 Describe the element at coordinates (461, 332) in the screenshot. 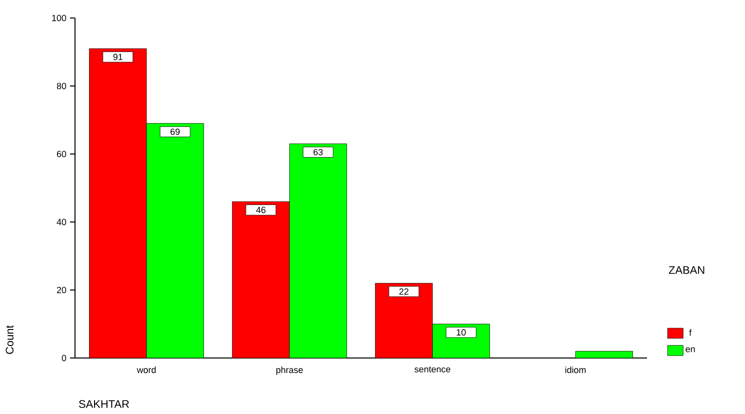

I see `data-label: 10` at that location.